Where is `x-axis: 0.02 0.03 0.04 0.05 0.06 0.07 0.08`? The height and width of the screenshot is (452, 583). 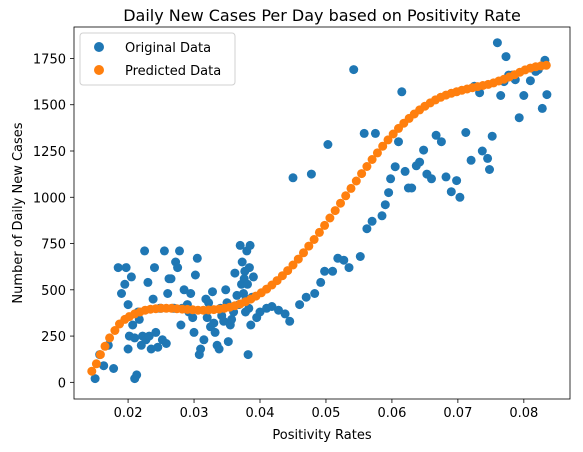 x-axis: 0.02 0.03 0.04 0.05 0.06 0.07 0.08 is located at coordinates (326, 410).